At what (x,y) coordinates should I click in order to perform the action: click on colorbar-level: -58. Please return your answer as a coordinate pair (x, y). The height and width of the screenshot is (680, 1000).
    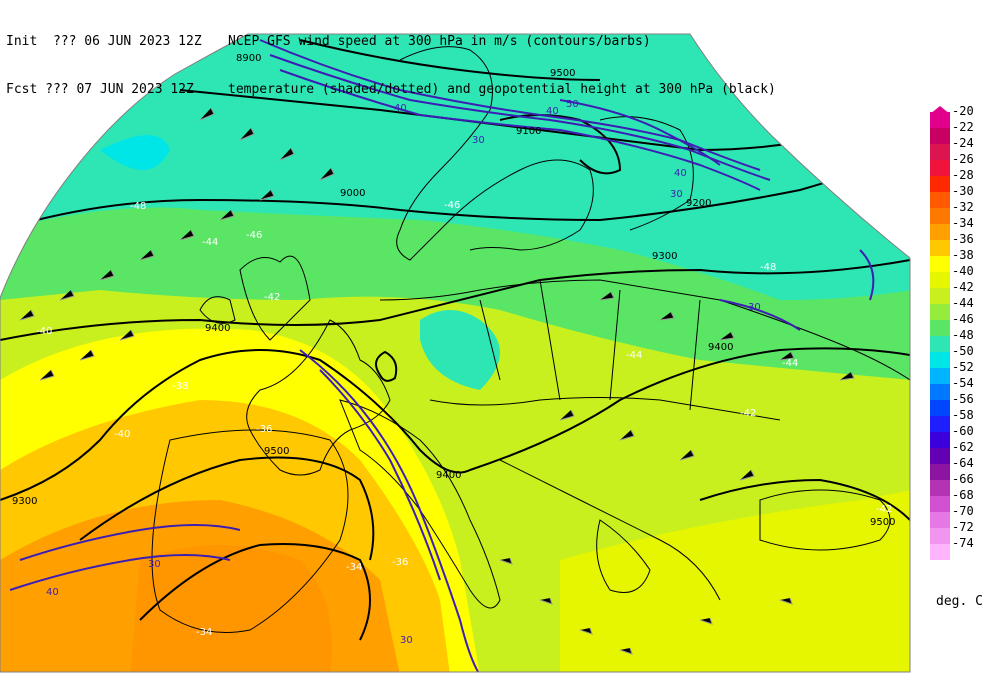
    Looking at the image, I should click on (965, 420).